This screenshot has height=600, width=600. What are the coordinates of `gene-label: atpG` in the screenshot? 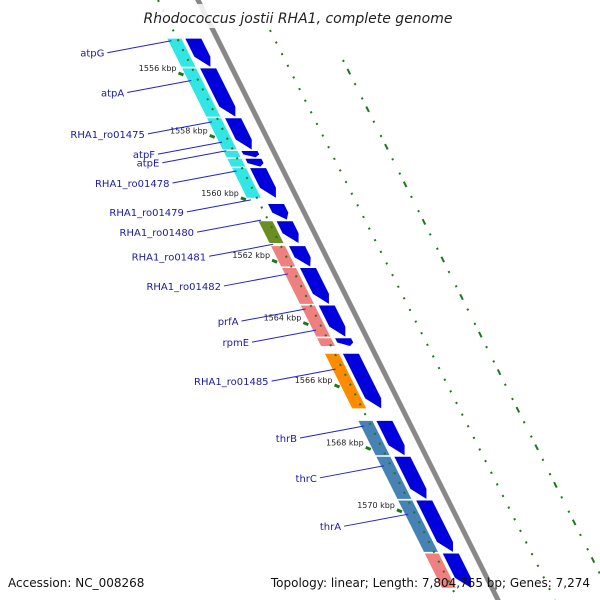 It's located at (92, 54).